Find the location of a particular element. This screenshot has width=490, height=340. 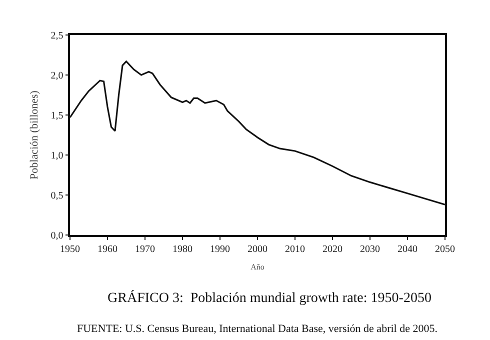

y-tick-label: 2,0 is located at coordinates (57, 76).